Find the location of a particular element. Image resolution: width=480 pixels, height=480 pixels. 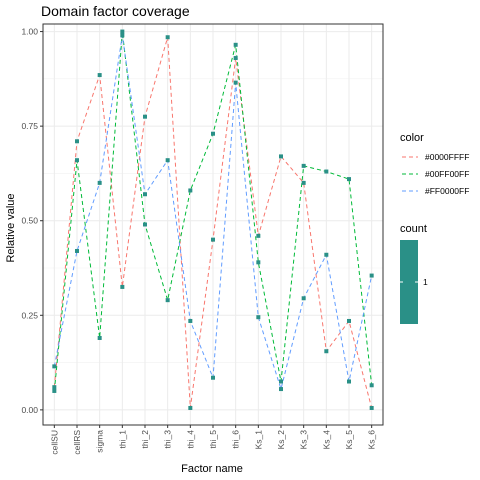

legend-color-title: color is located at coordinates (412, 138).